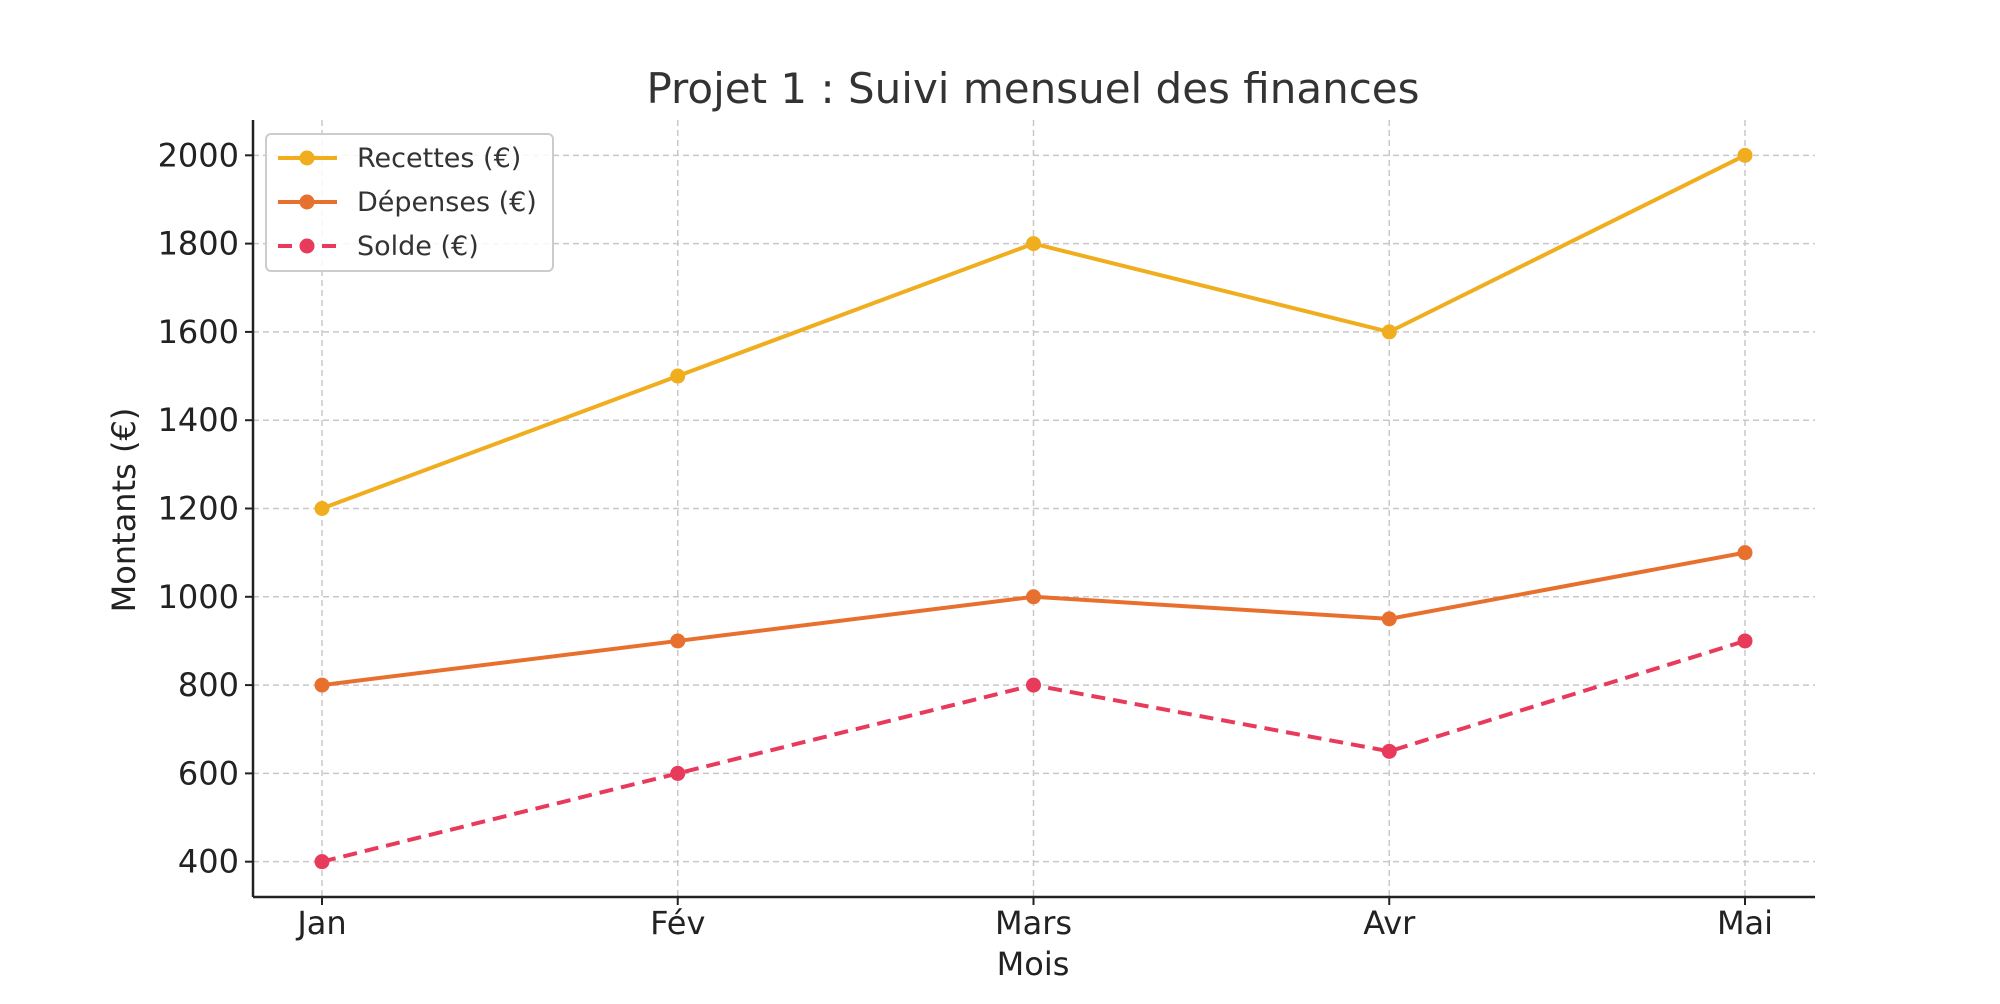 The image size is (2000, 1004). What do you see at coordinates (208, 685) in the screenshot?
I see `y-tick-label: 800` at bounding box center [208, 685].